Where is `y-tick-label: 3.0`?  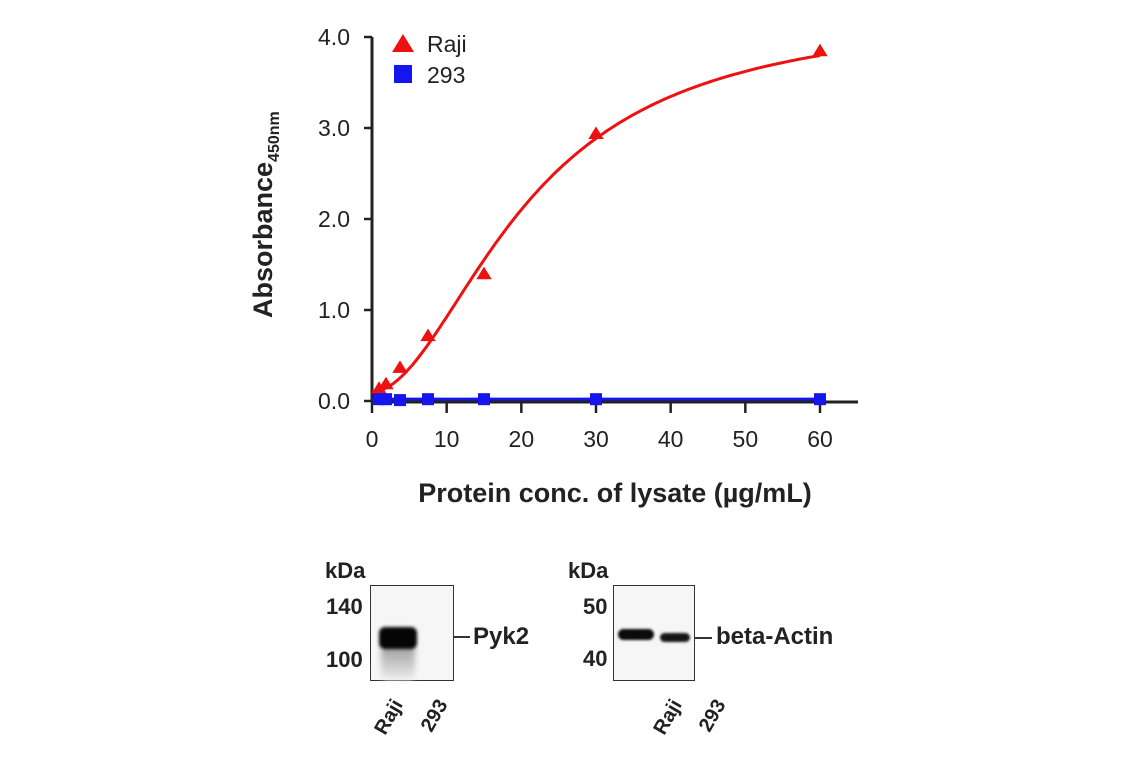
y-tick-label: 3.0 is located at coordinates (334, 128).